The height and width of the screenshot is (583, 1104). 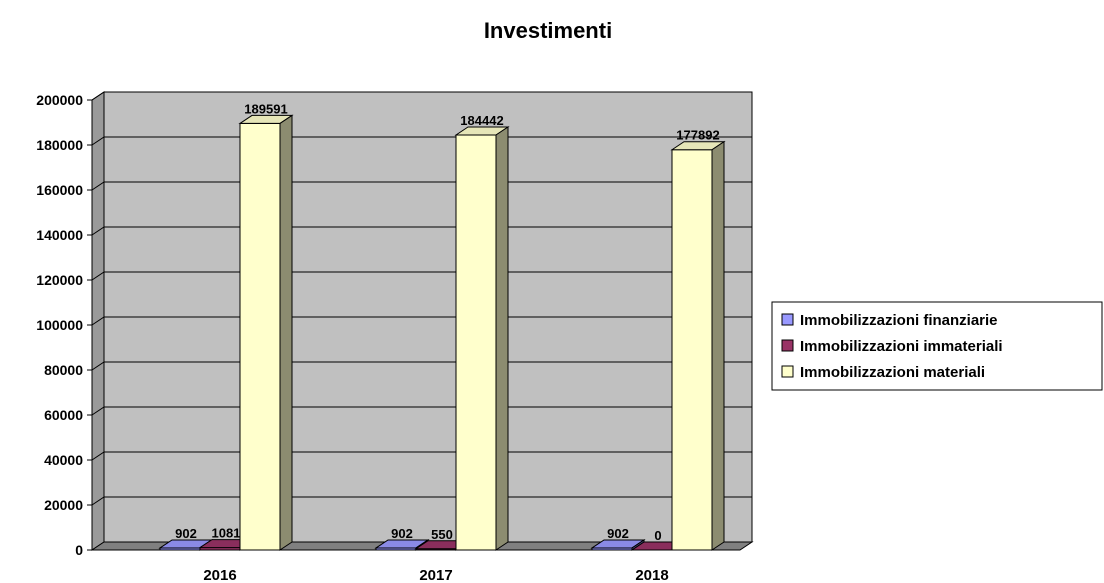 I want to click on y-tick-label: 80000, so click(x=63, y=370).